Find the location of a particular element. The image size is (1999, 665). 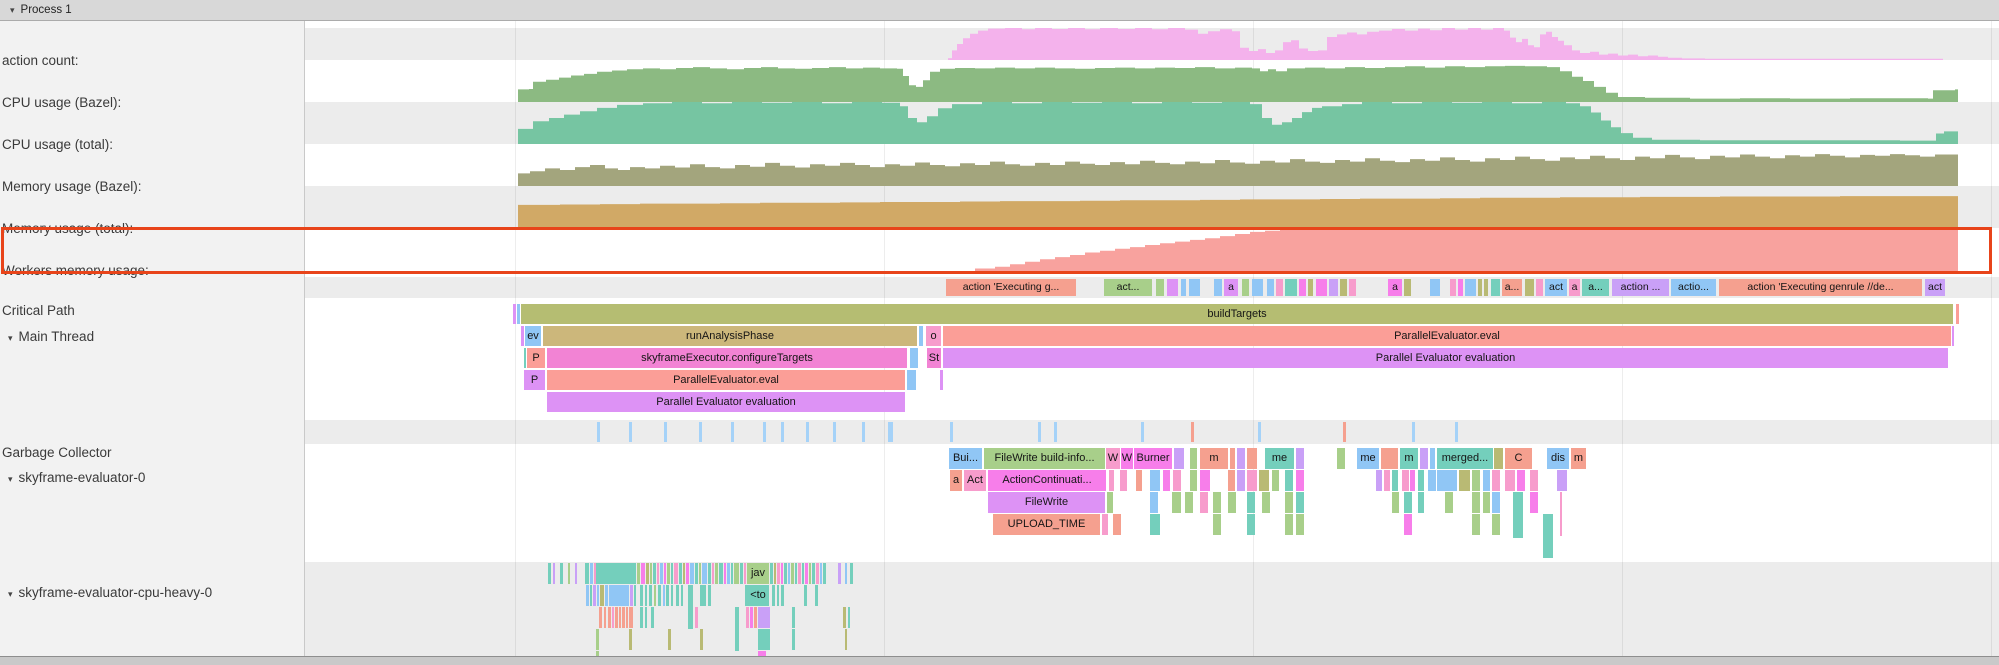

trace-event: m is located at coordinates (1214, 458).